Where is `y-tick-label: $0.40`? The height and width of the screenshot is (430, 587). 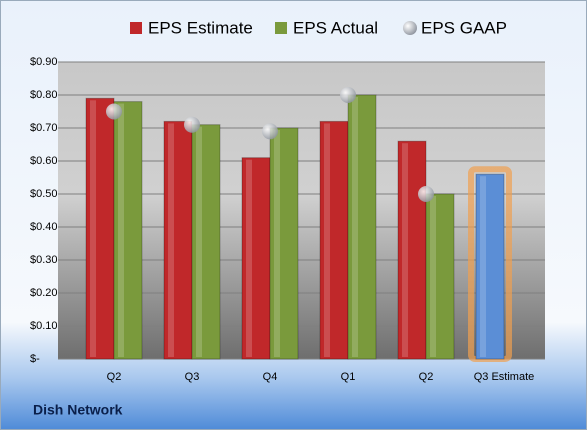
y-tick-label: $0.40 is located at coordinates (44, 227).